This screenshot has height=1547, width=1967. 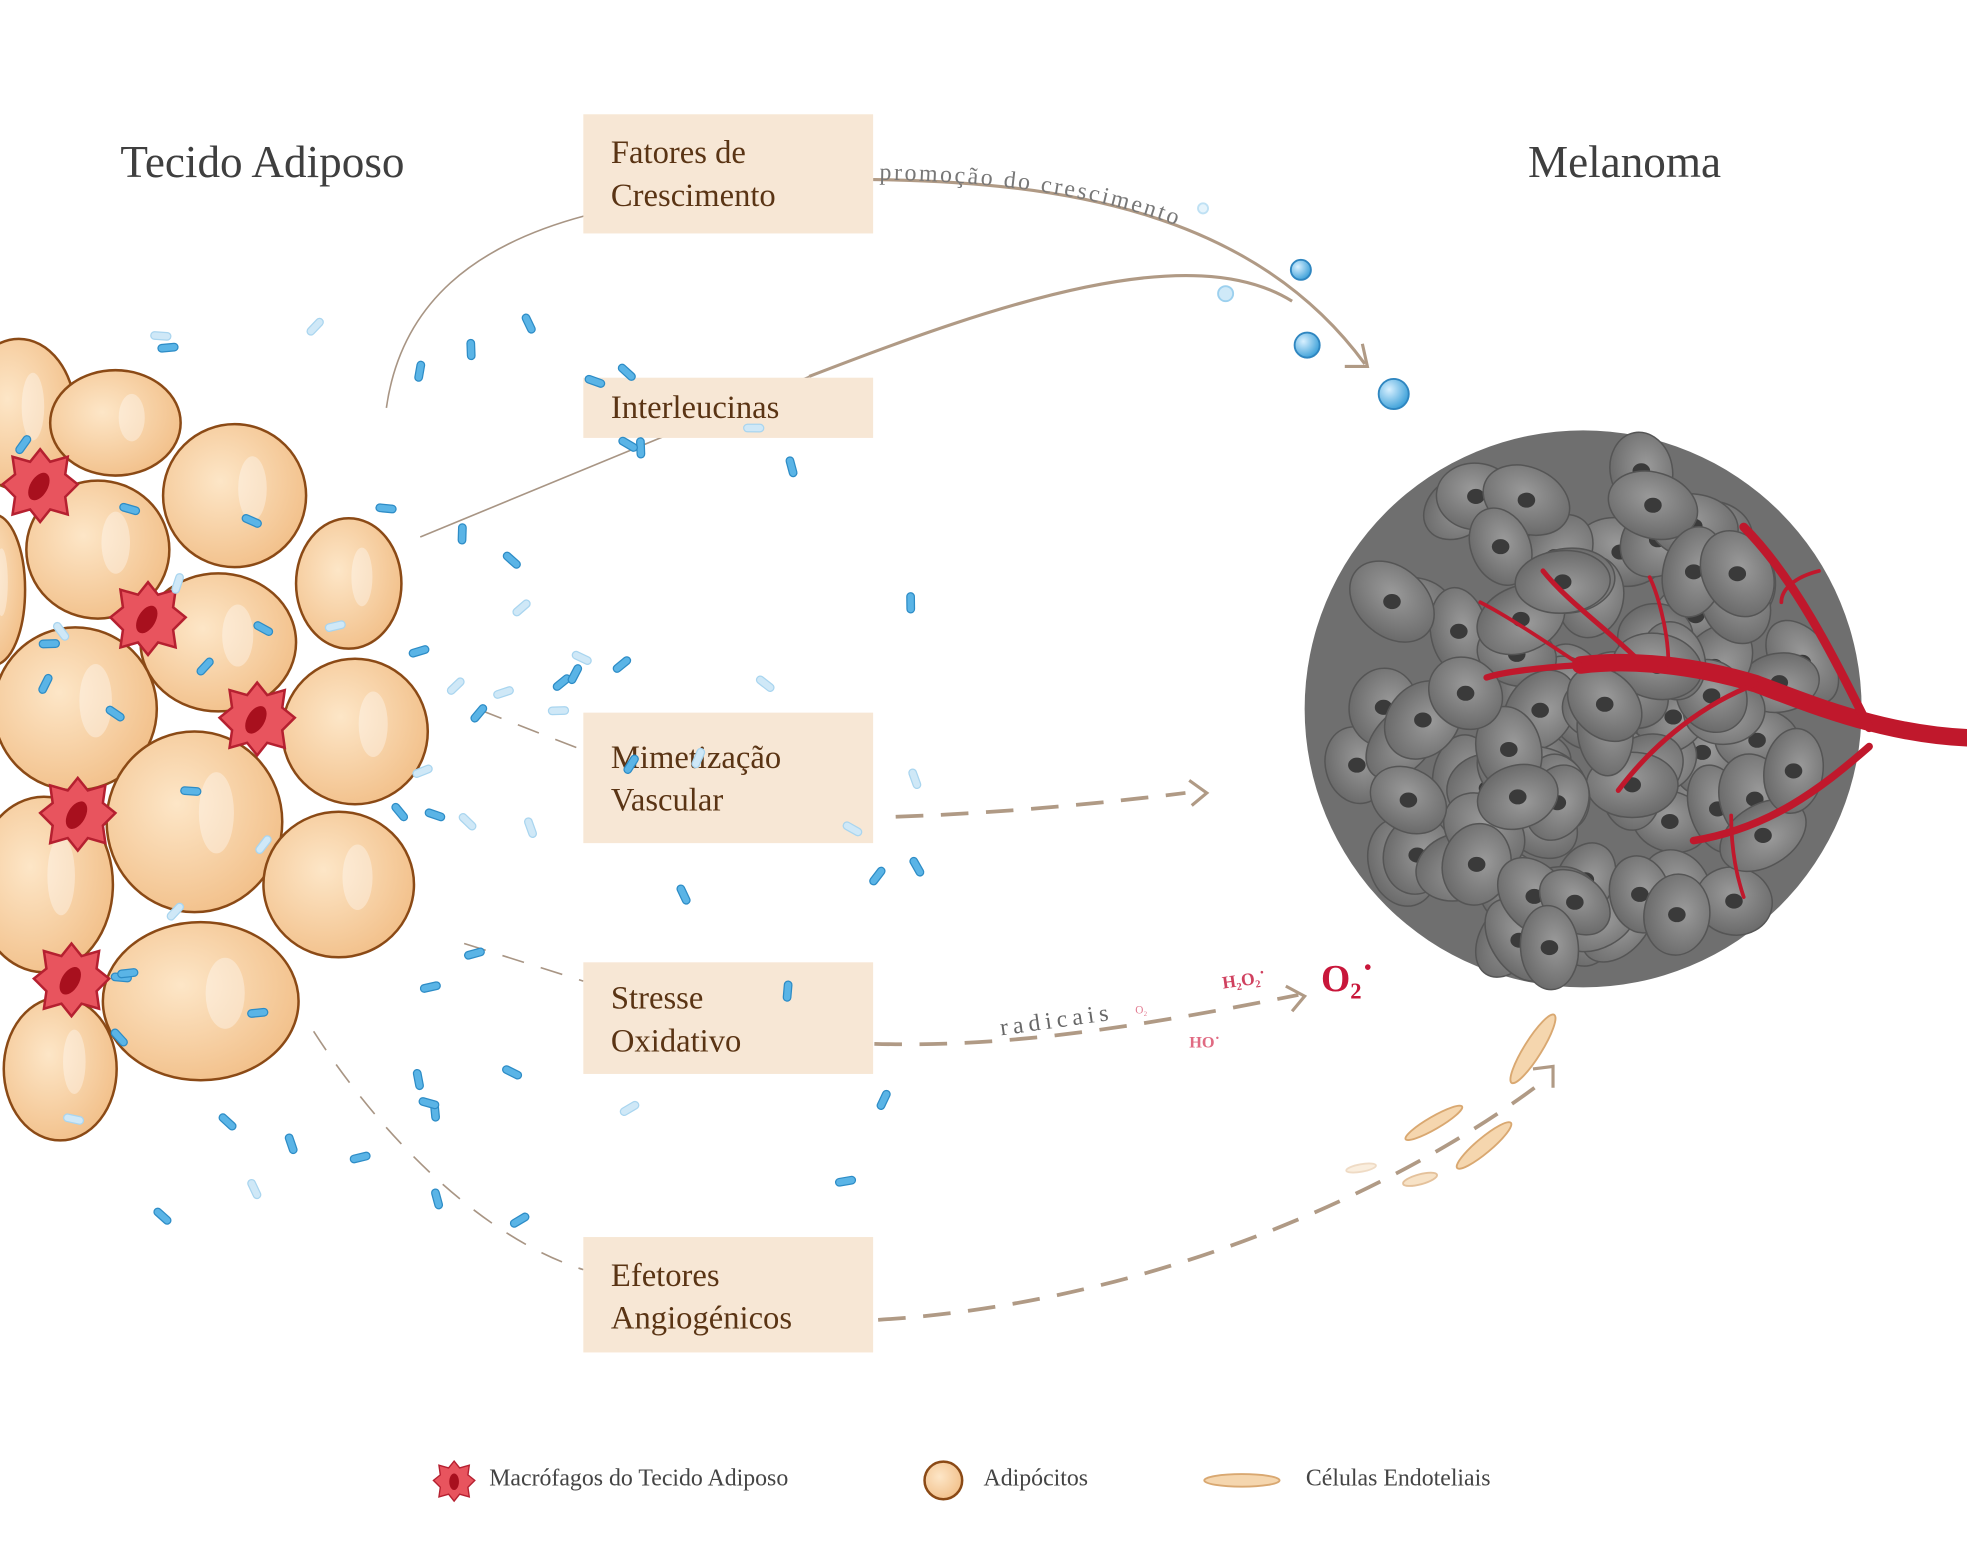 What do you see at coordinates (665, 1276) in the screenshot?
I see `svg-text: Efetores` at bounding box center [665, 1276].